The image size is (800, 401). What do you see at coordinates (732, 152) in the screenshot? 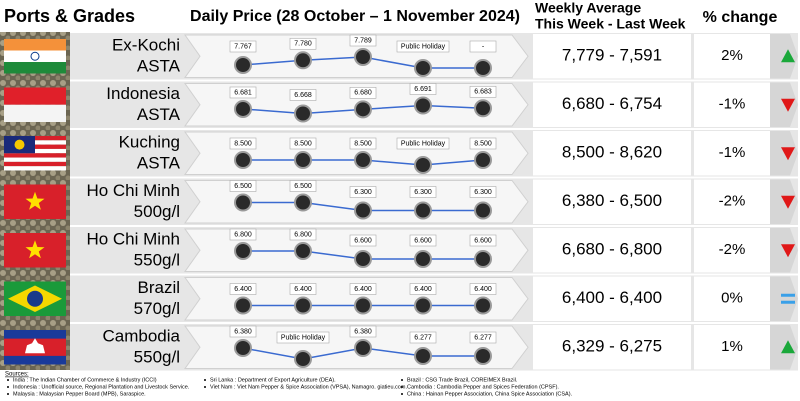
I see `percent-change: -1%` at bounding box center [732, 152].